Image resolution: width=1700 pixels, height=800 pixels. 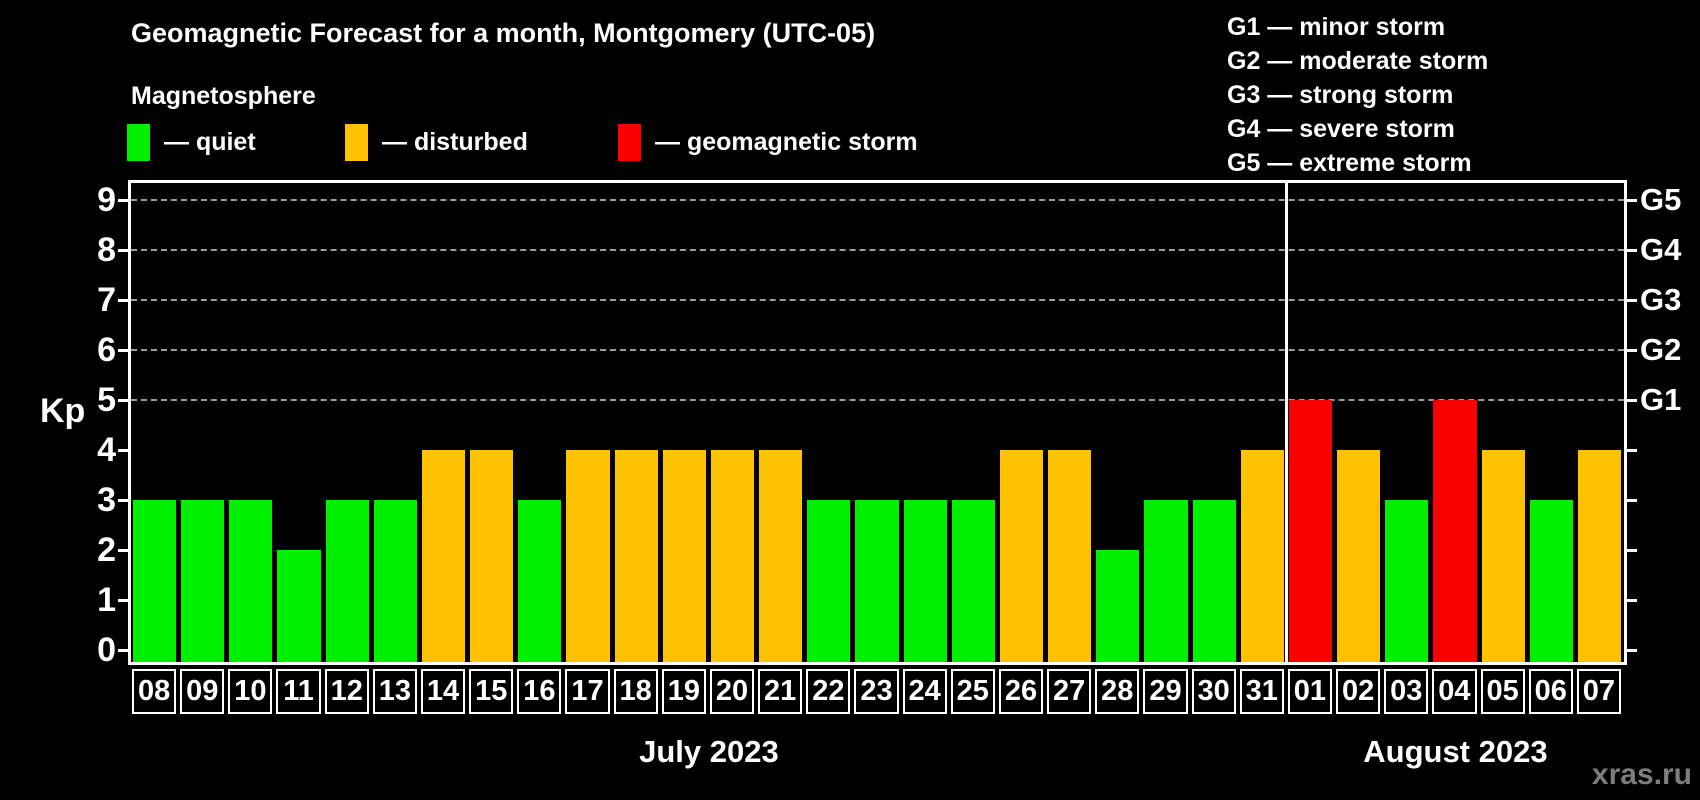 I want to click on bar-02-disturbed, so click(x=1359, y=556).